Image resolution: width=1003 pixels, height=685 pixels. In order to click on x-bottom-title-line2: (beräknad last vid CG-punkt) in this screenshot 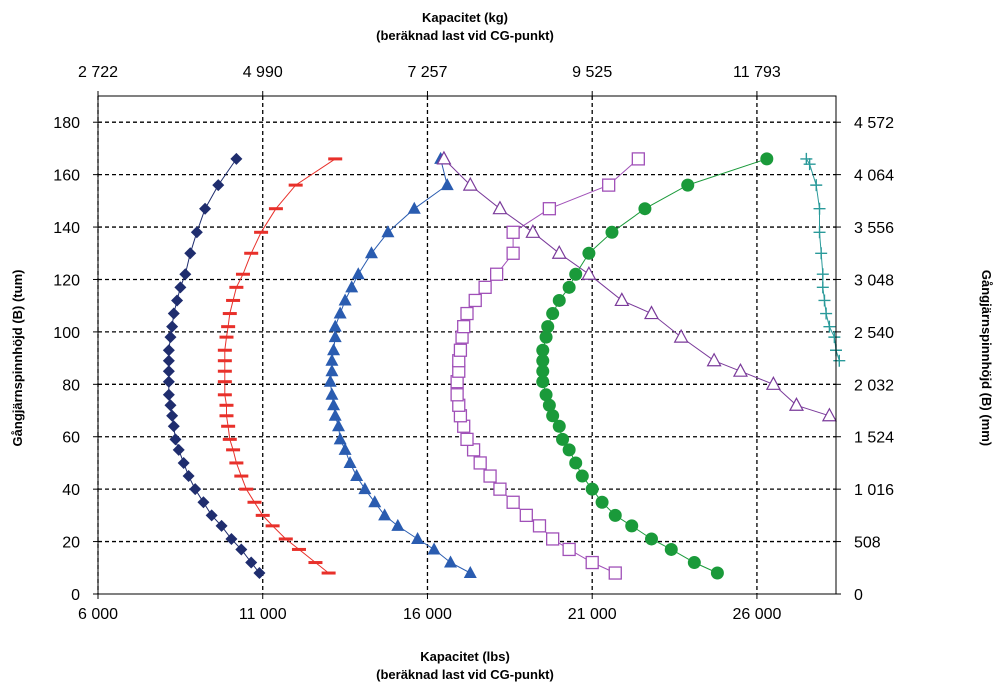, I will do `click(465, 674)`.